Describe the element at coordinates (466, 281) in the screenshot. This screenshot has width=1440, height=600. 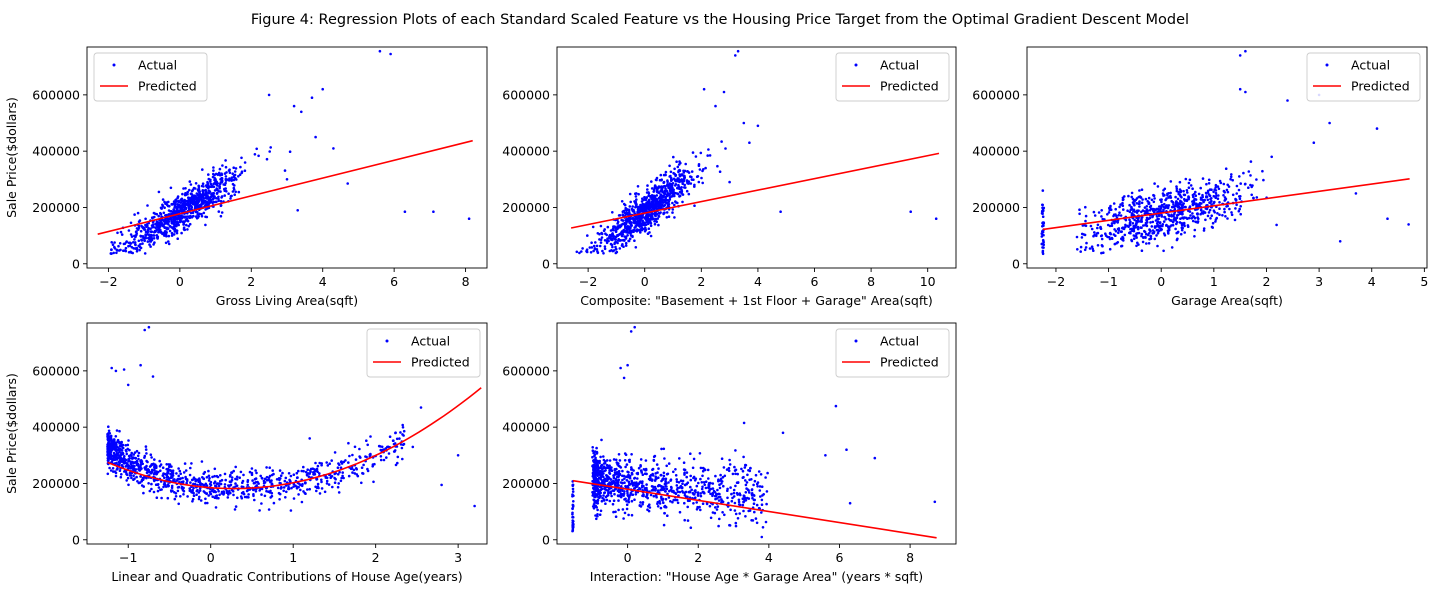
I see `x-tick-label: 8` at that location.